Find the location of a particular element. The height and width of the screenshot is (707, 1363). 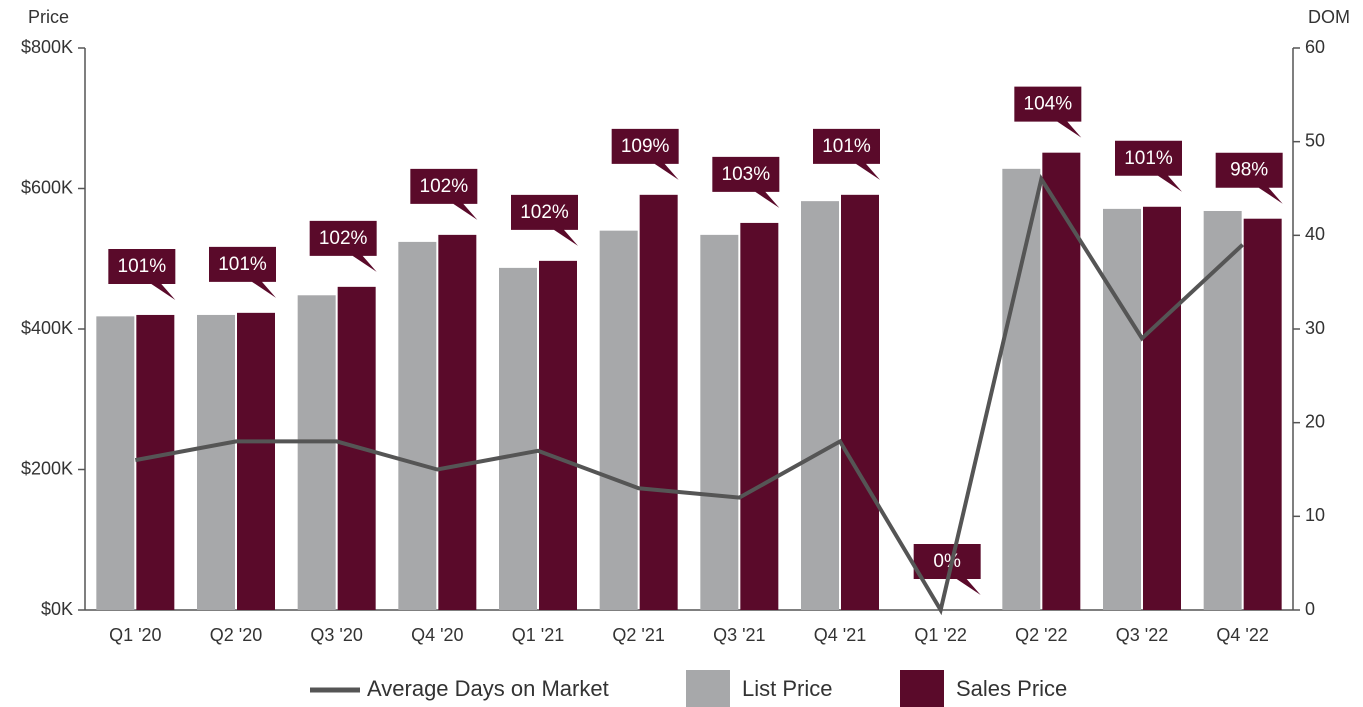

y2-tick-label: 20 is located at coordinates (1315, 421).